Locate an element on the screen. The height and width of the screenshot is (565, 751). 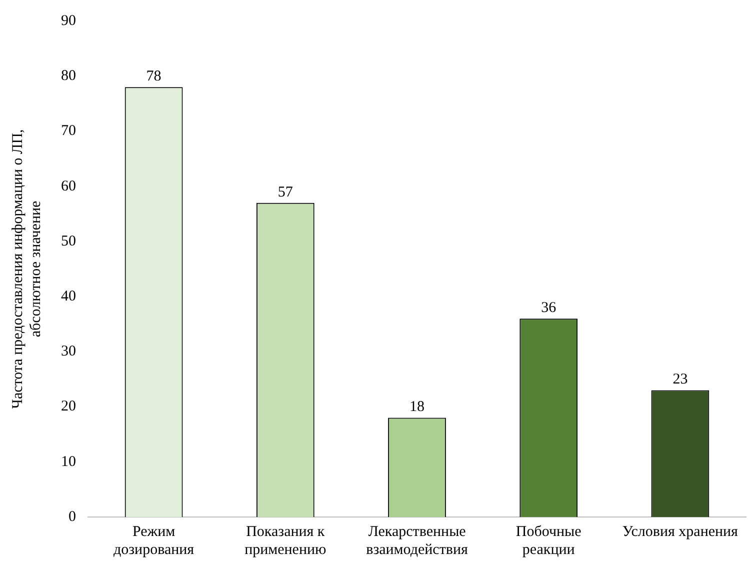
y-tick-label: 60 is located at coordinates (68, 186).